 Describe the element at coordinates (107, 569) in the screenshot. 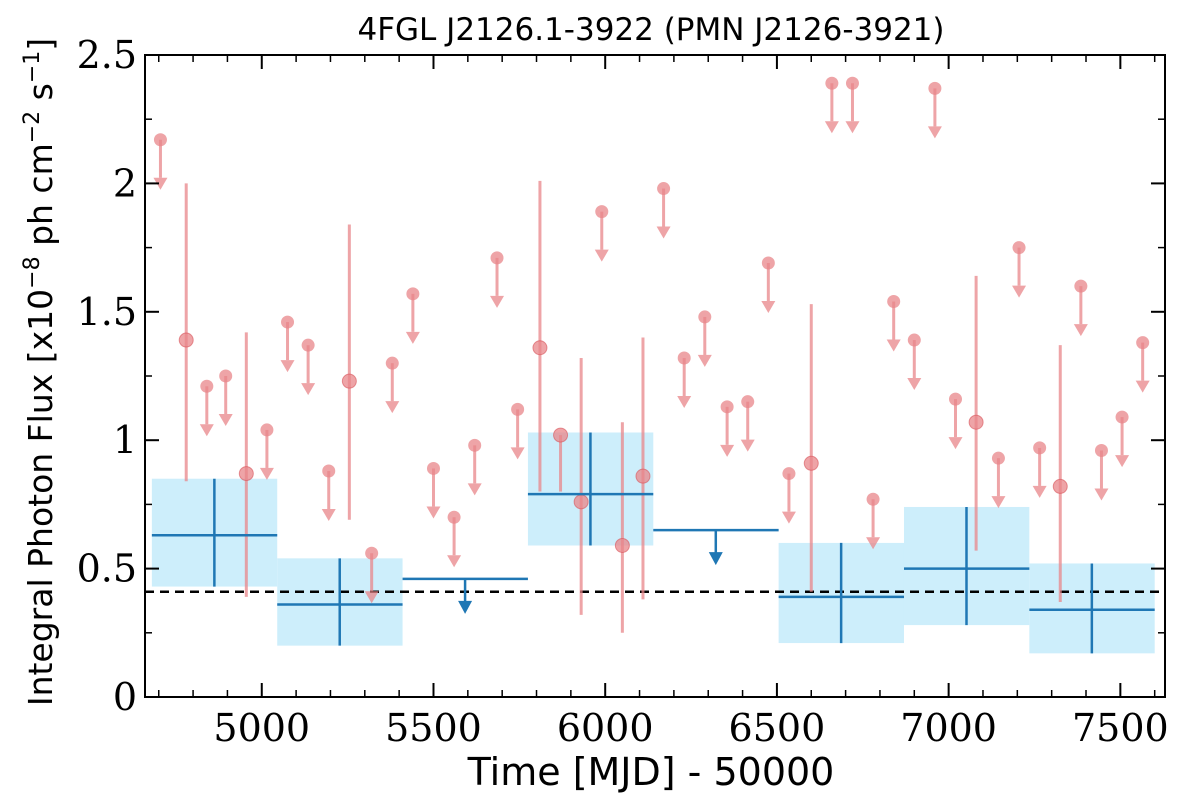

I see `y-tick-label: 0.5` at that location.